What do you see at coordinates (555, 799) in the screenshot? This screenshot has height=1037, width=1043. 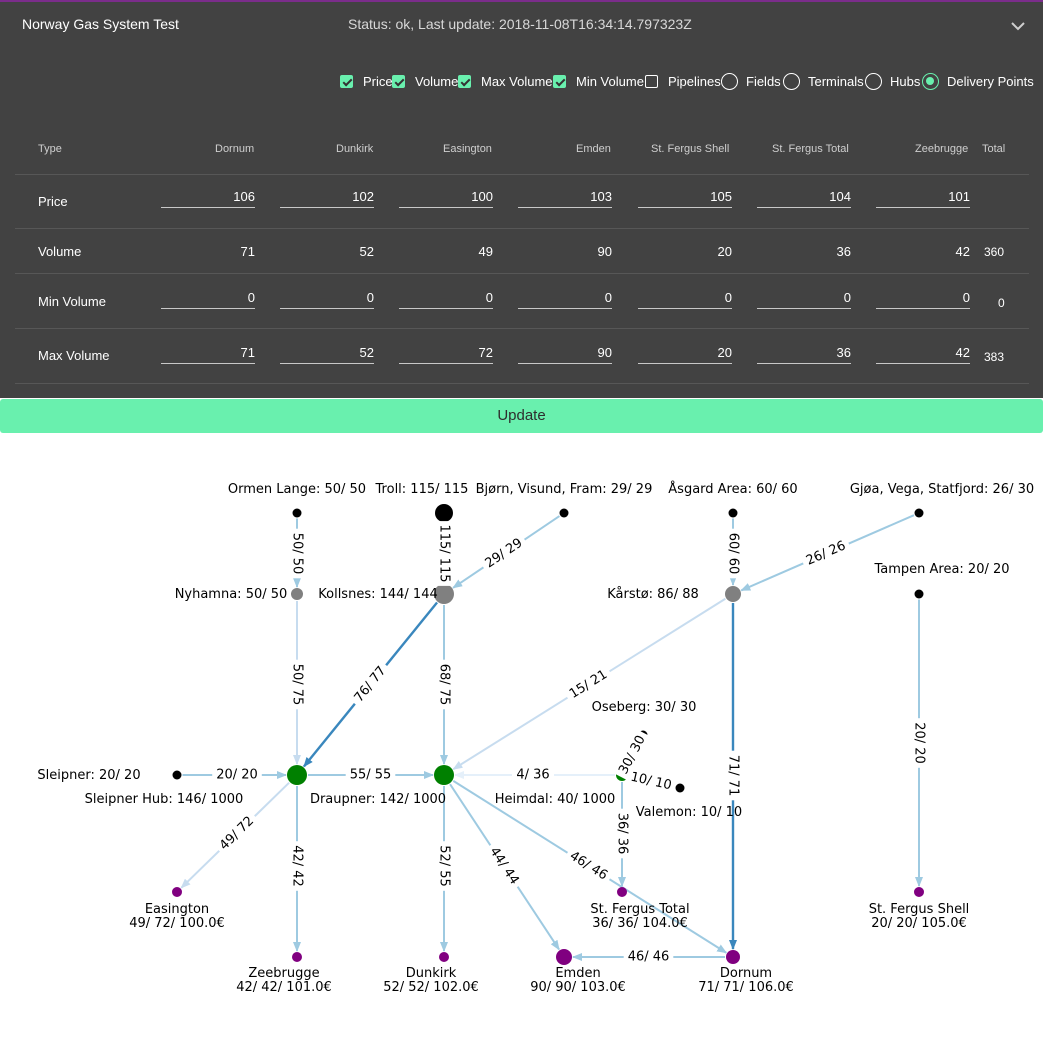 I see `node-label: Heimdal: 40/ 1000` at bounding box center [555, 799].